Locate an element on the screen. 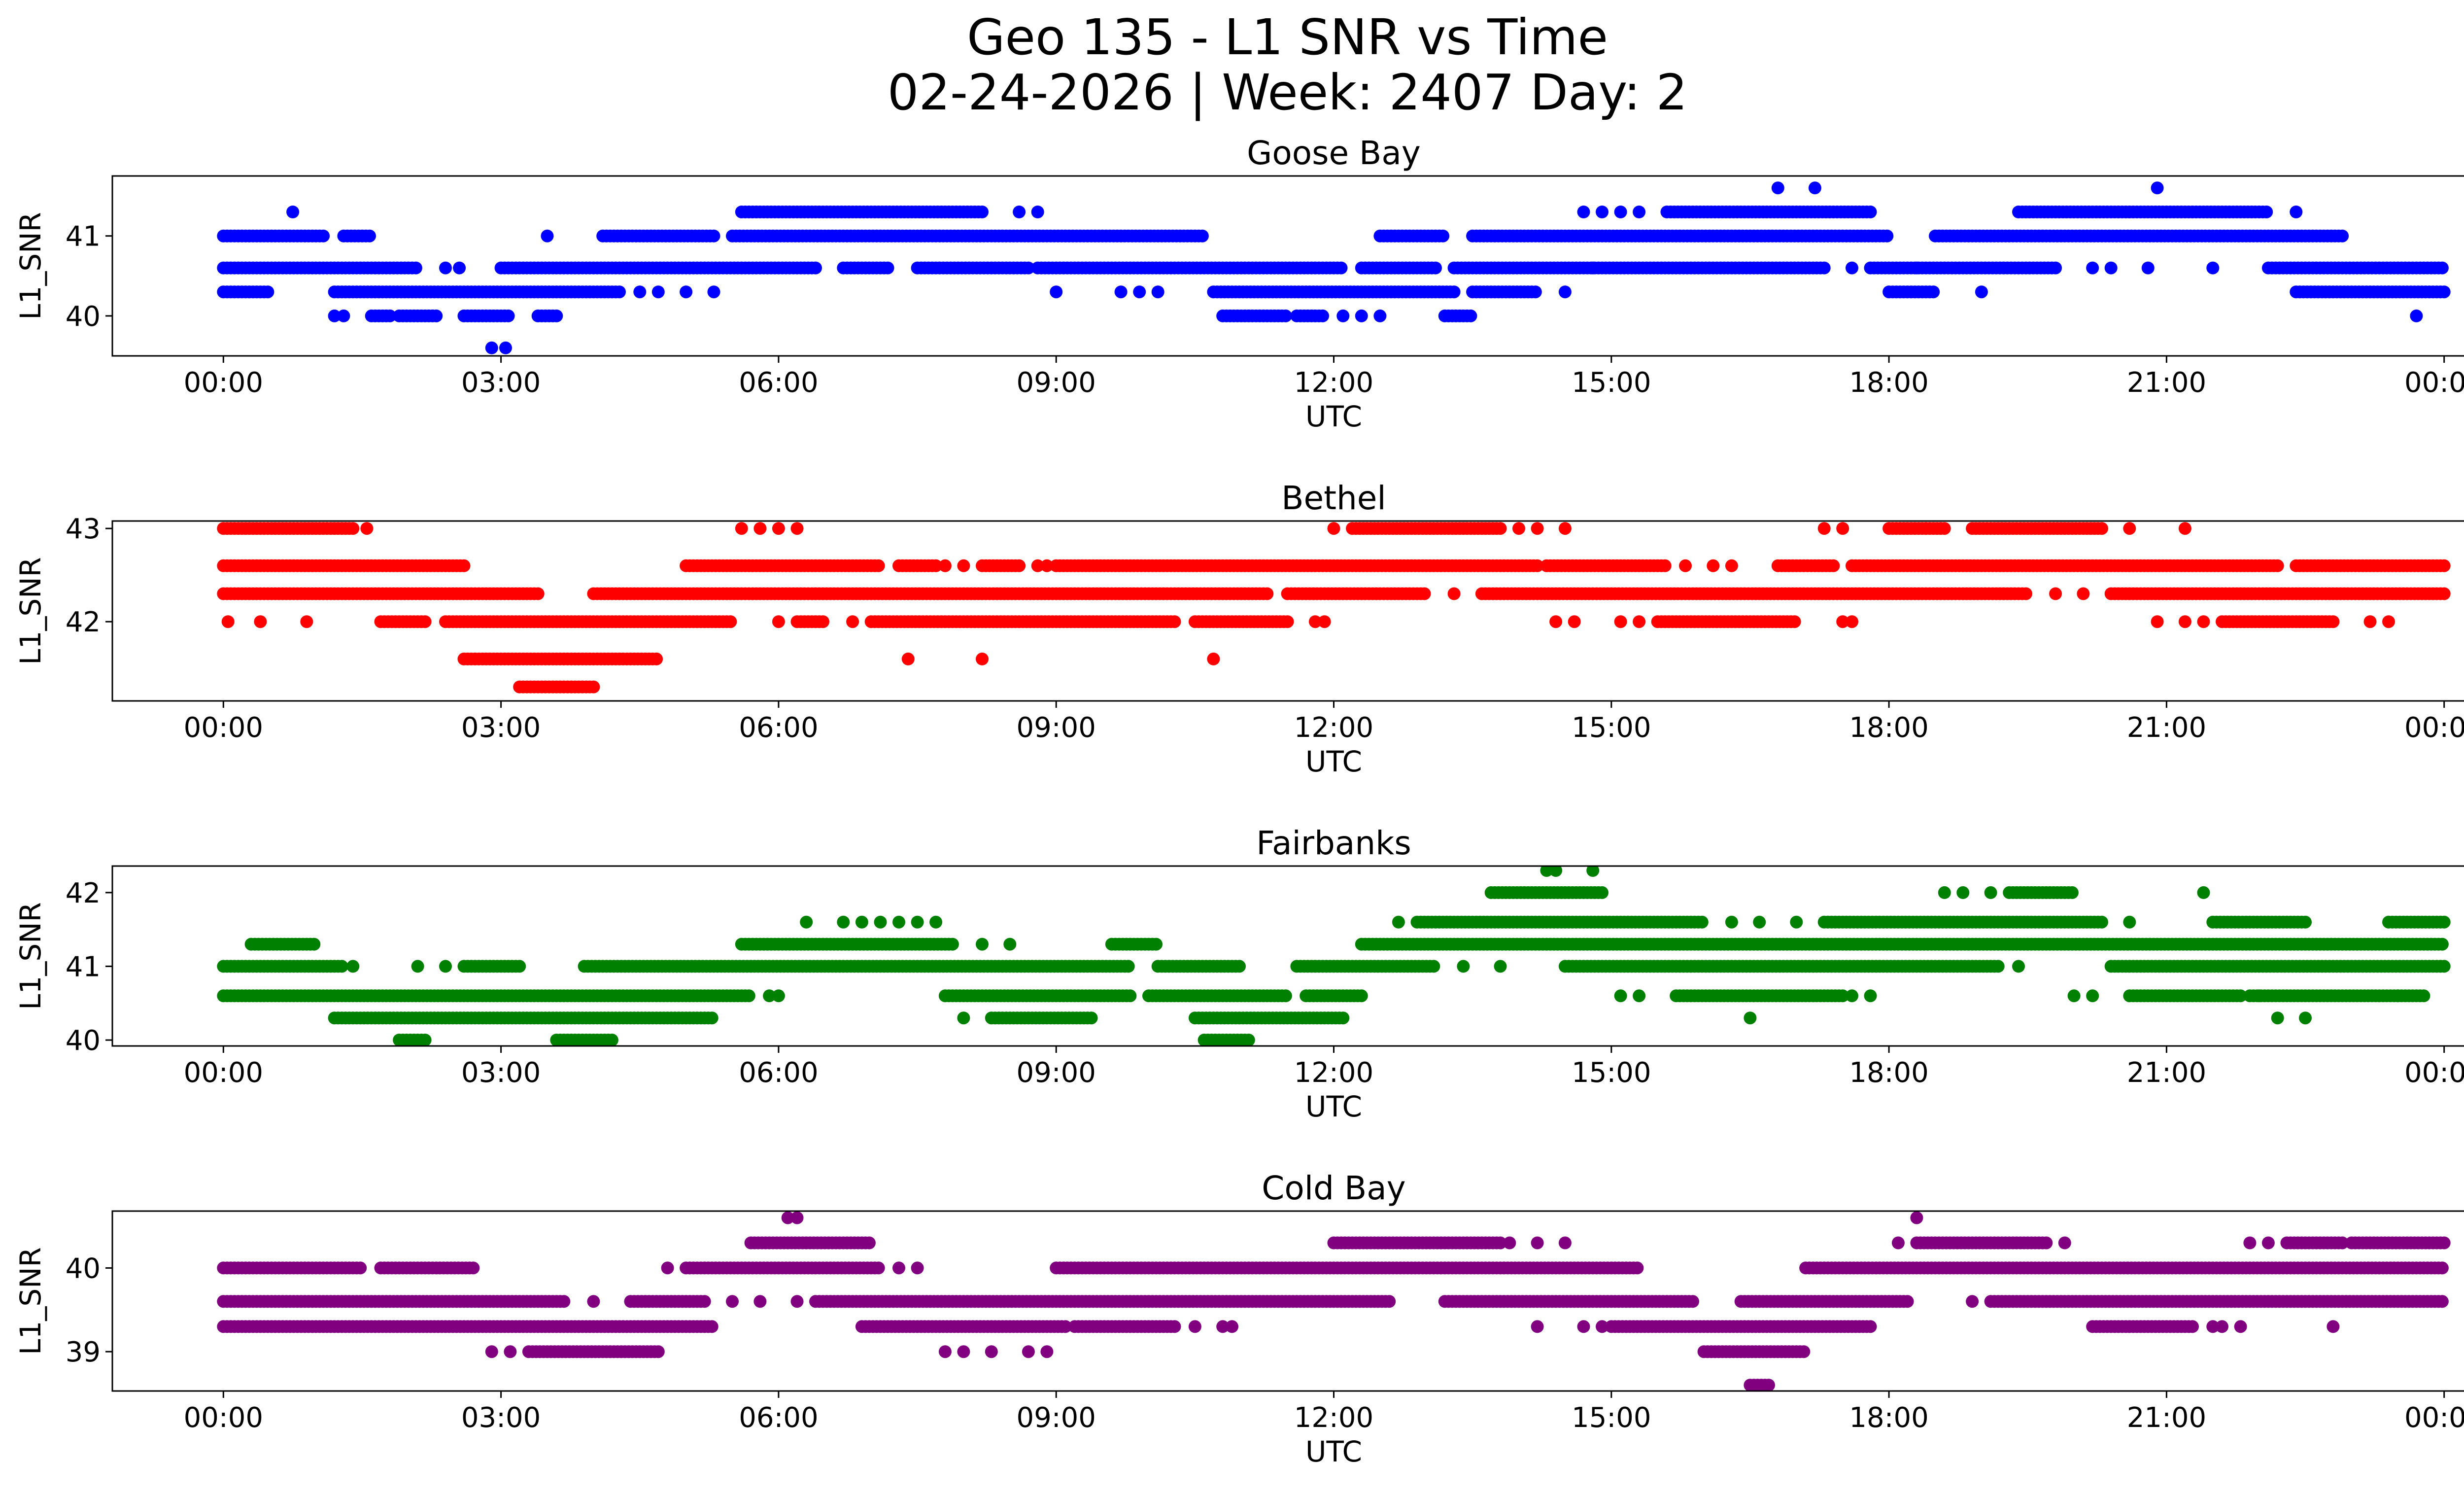 Image resolution: width=2464 pixels, height=1495 pixels. data-points is located at coordinates (1334, 956).